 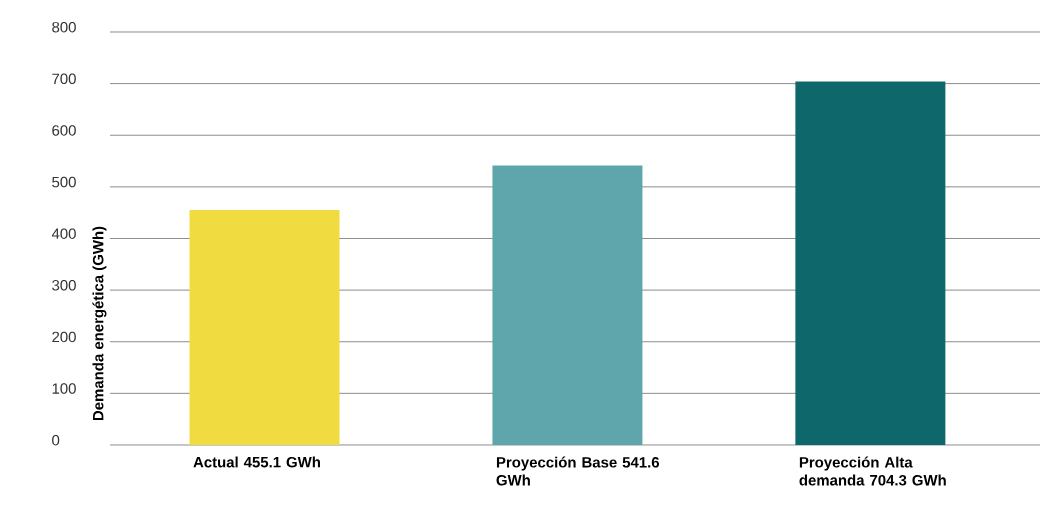 I want to click on y-tick-label: 300, so click(x=64, y=285).